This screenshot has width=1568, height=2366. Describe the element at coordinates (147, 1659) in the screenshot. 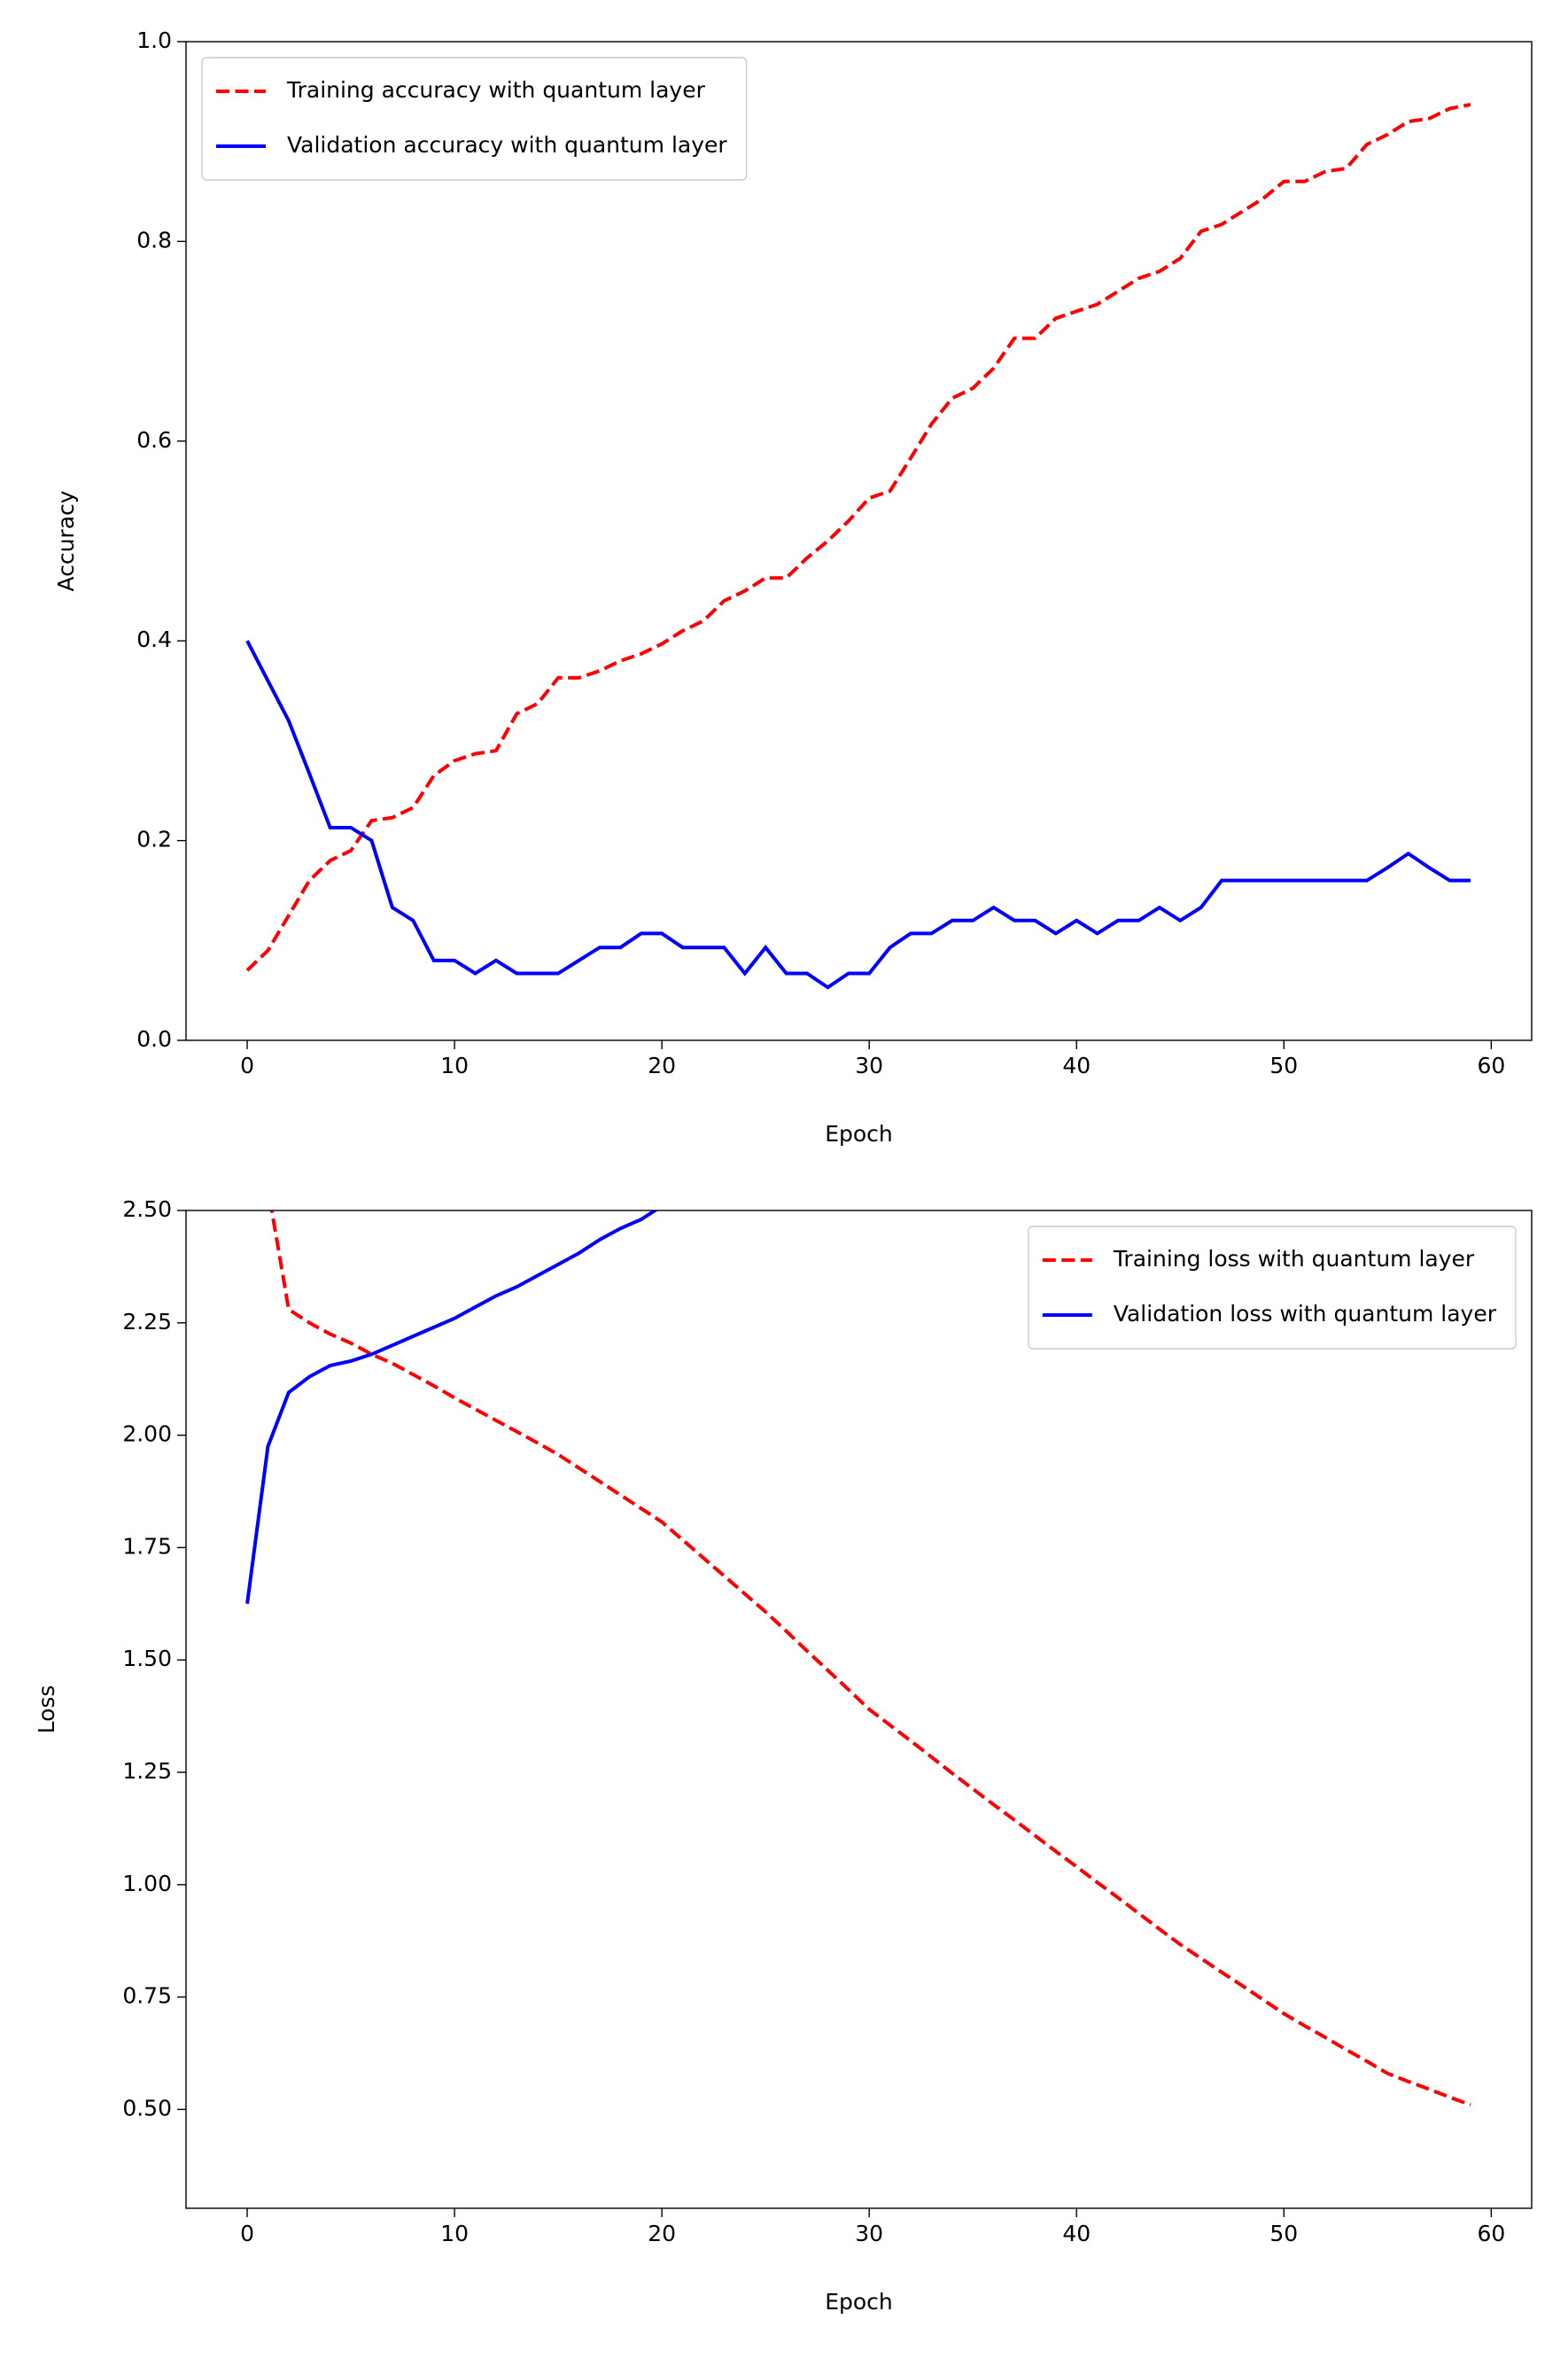

I see `y-tick-label: 1.50` at that location.